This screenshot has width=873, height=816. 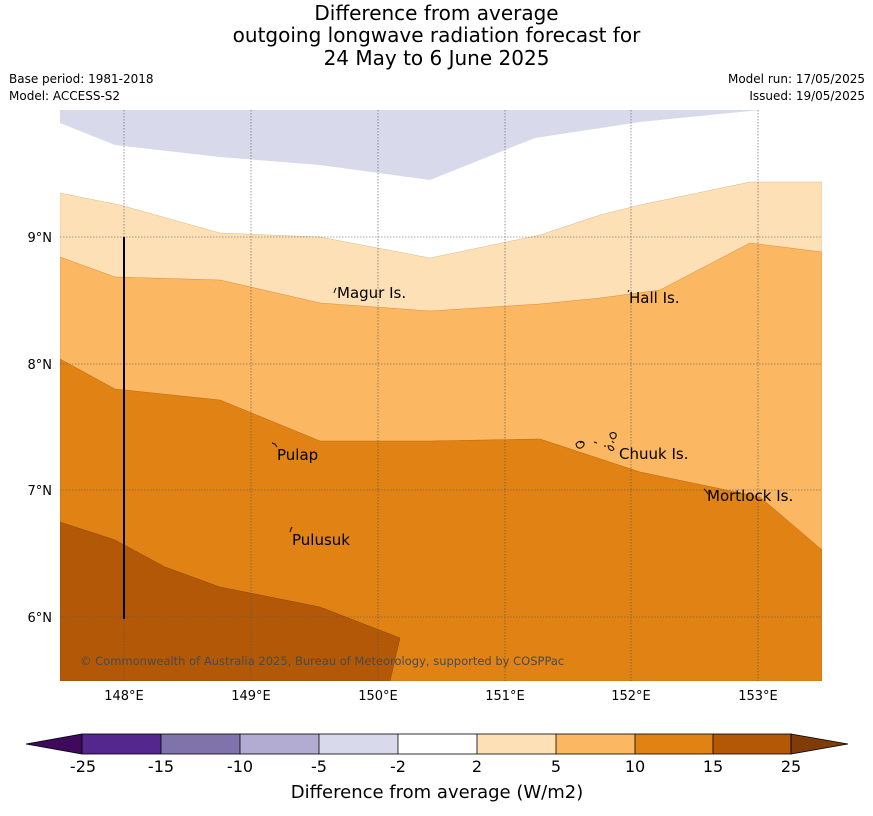 I want to click on colorbar-tick-label: -25, so click(x=83, y=766).